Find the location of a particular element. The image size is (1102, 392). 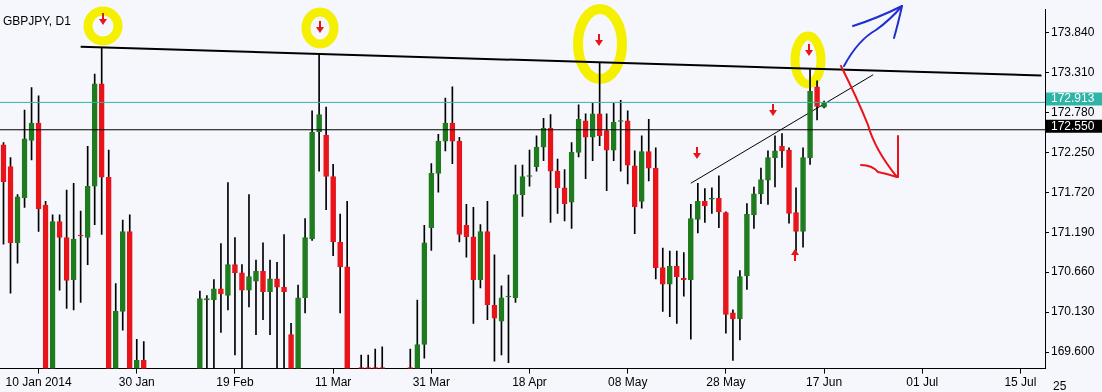

y-tick-label: 172.250 is located at coordinates (1073, 151).